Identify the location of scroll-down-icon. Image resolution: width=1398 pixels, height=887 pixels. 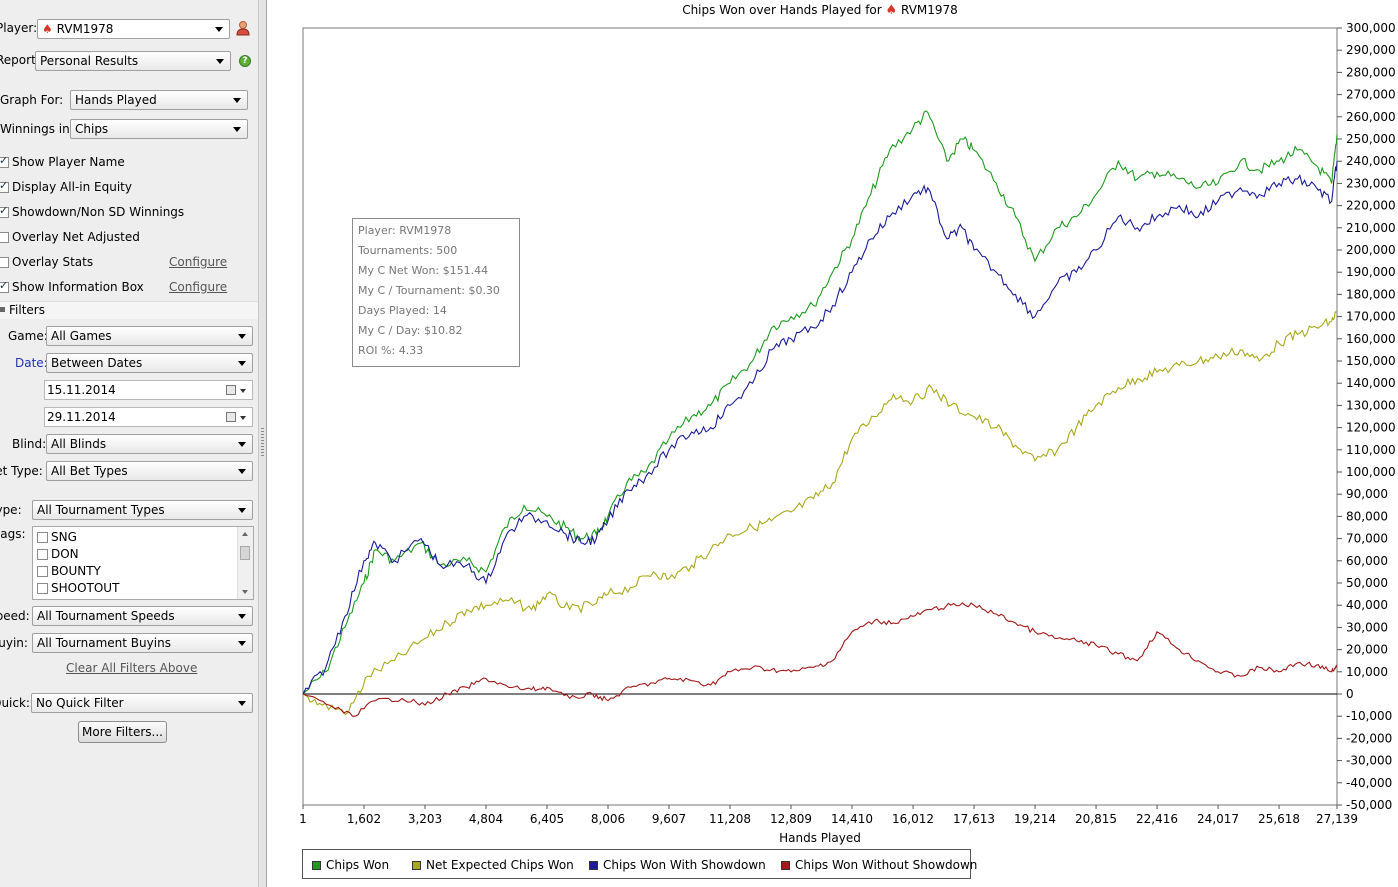
(245, 592).